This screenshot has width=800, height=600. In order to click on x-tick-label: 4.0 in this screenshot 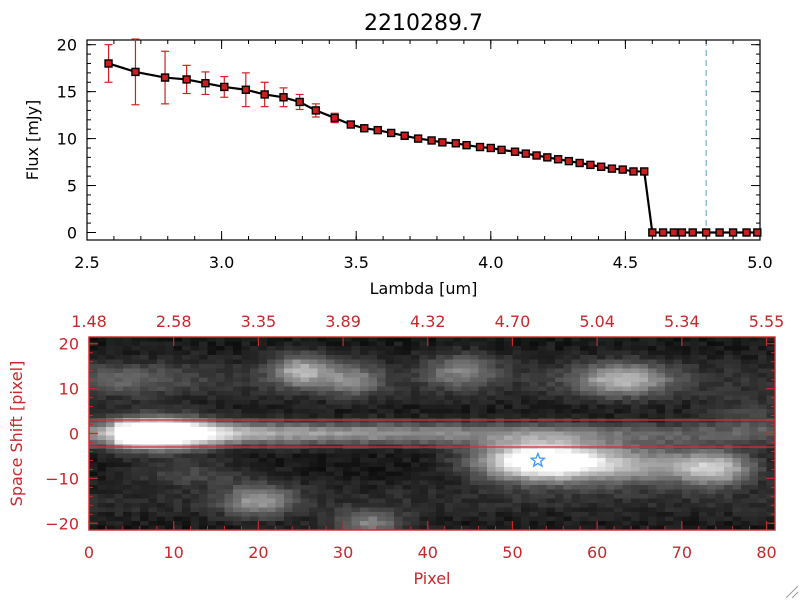, I will do `click(490, 262)`.